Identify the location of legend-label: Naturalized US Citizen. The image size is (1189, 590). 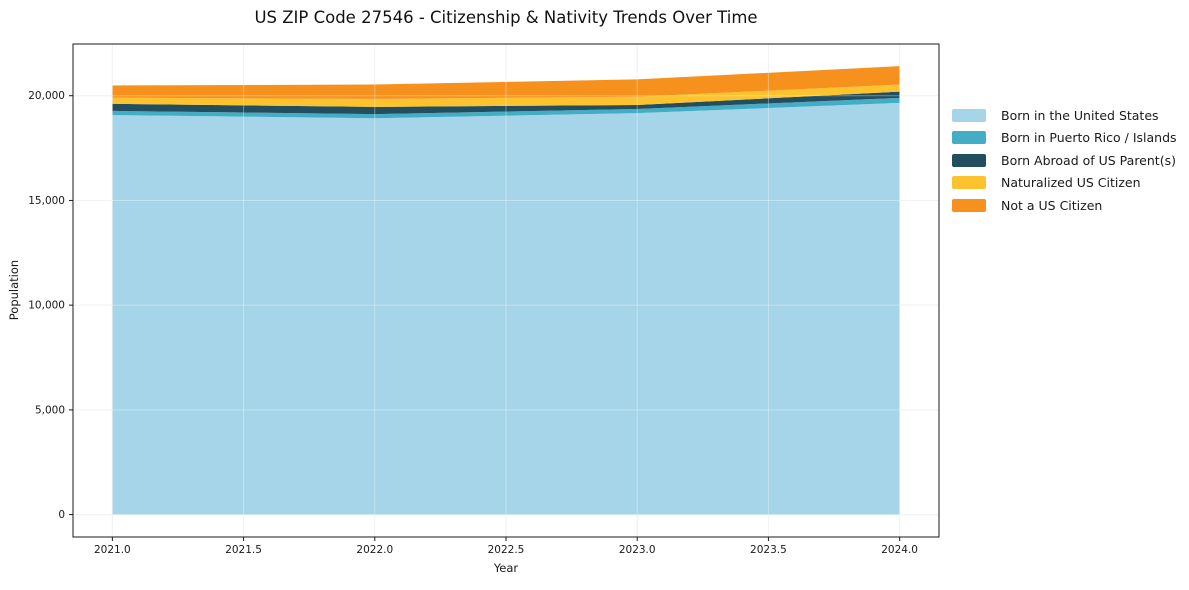
(1071, 183).